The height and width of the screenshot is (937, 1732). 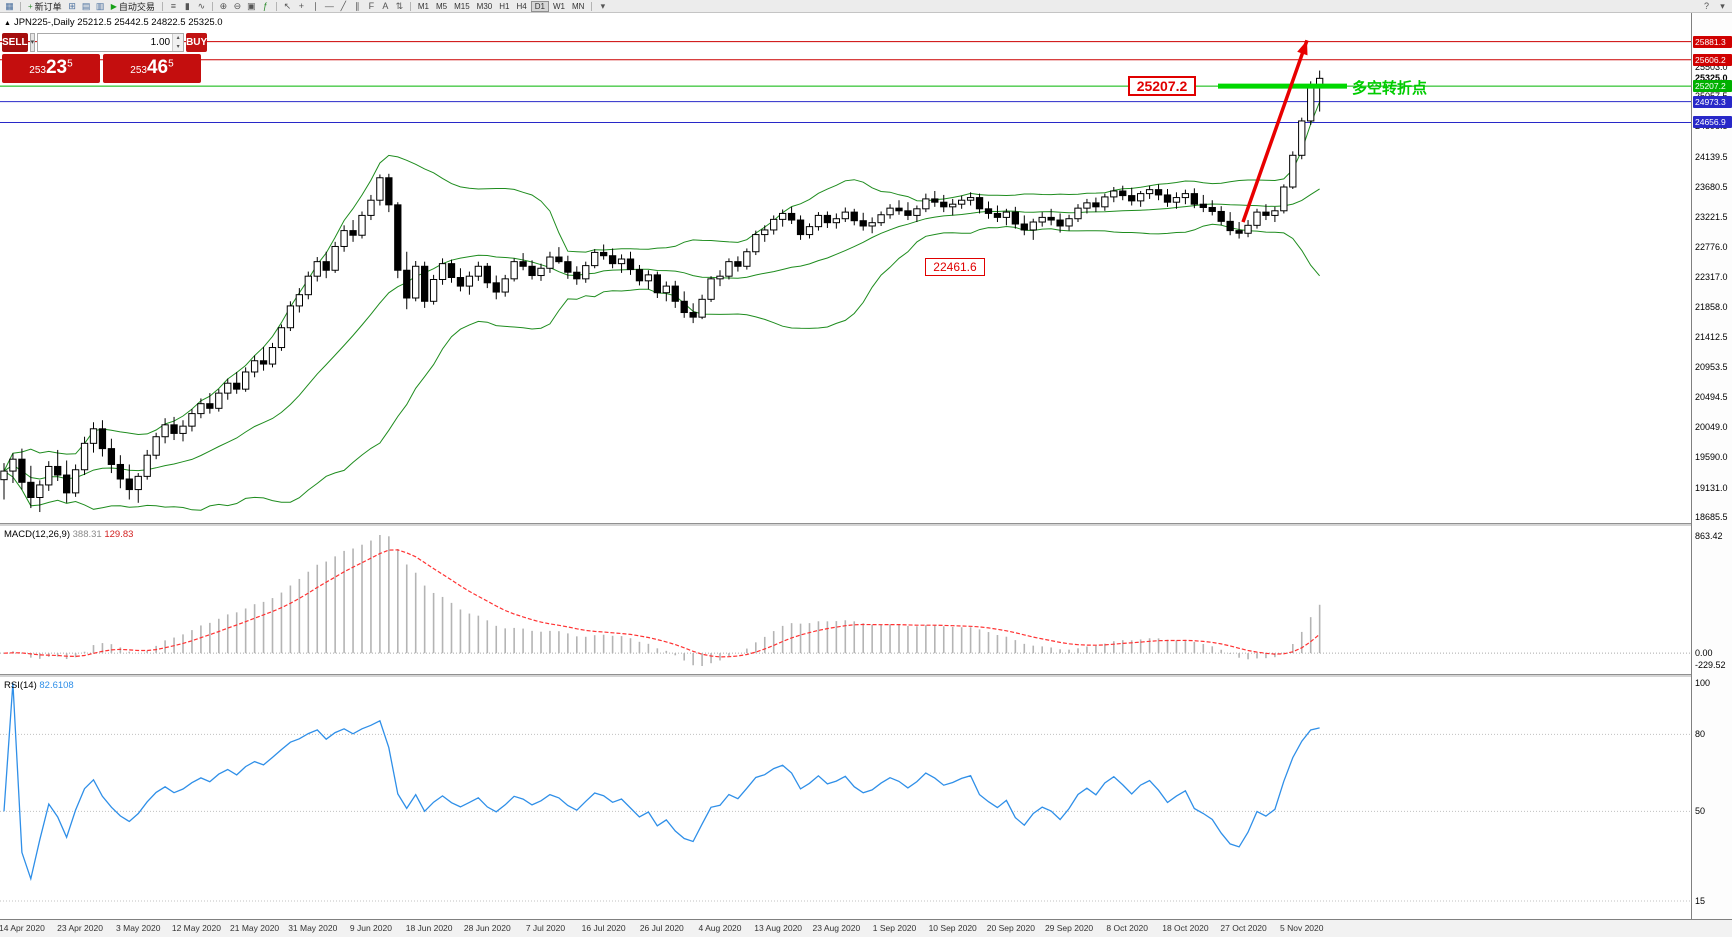 I want to click on date-label: 31 May 2020, so click(x=313, y=928).